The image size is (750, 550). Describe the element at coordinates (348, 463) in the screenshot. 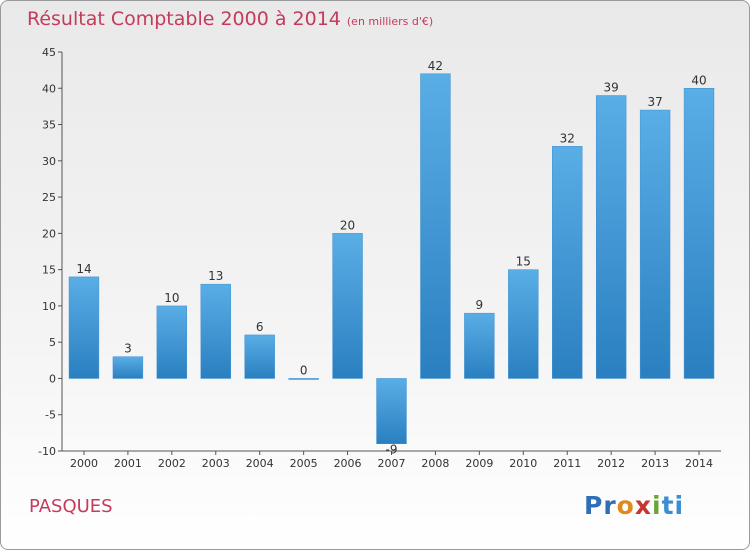

I see `x-tick-label: 2006` at that location.